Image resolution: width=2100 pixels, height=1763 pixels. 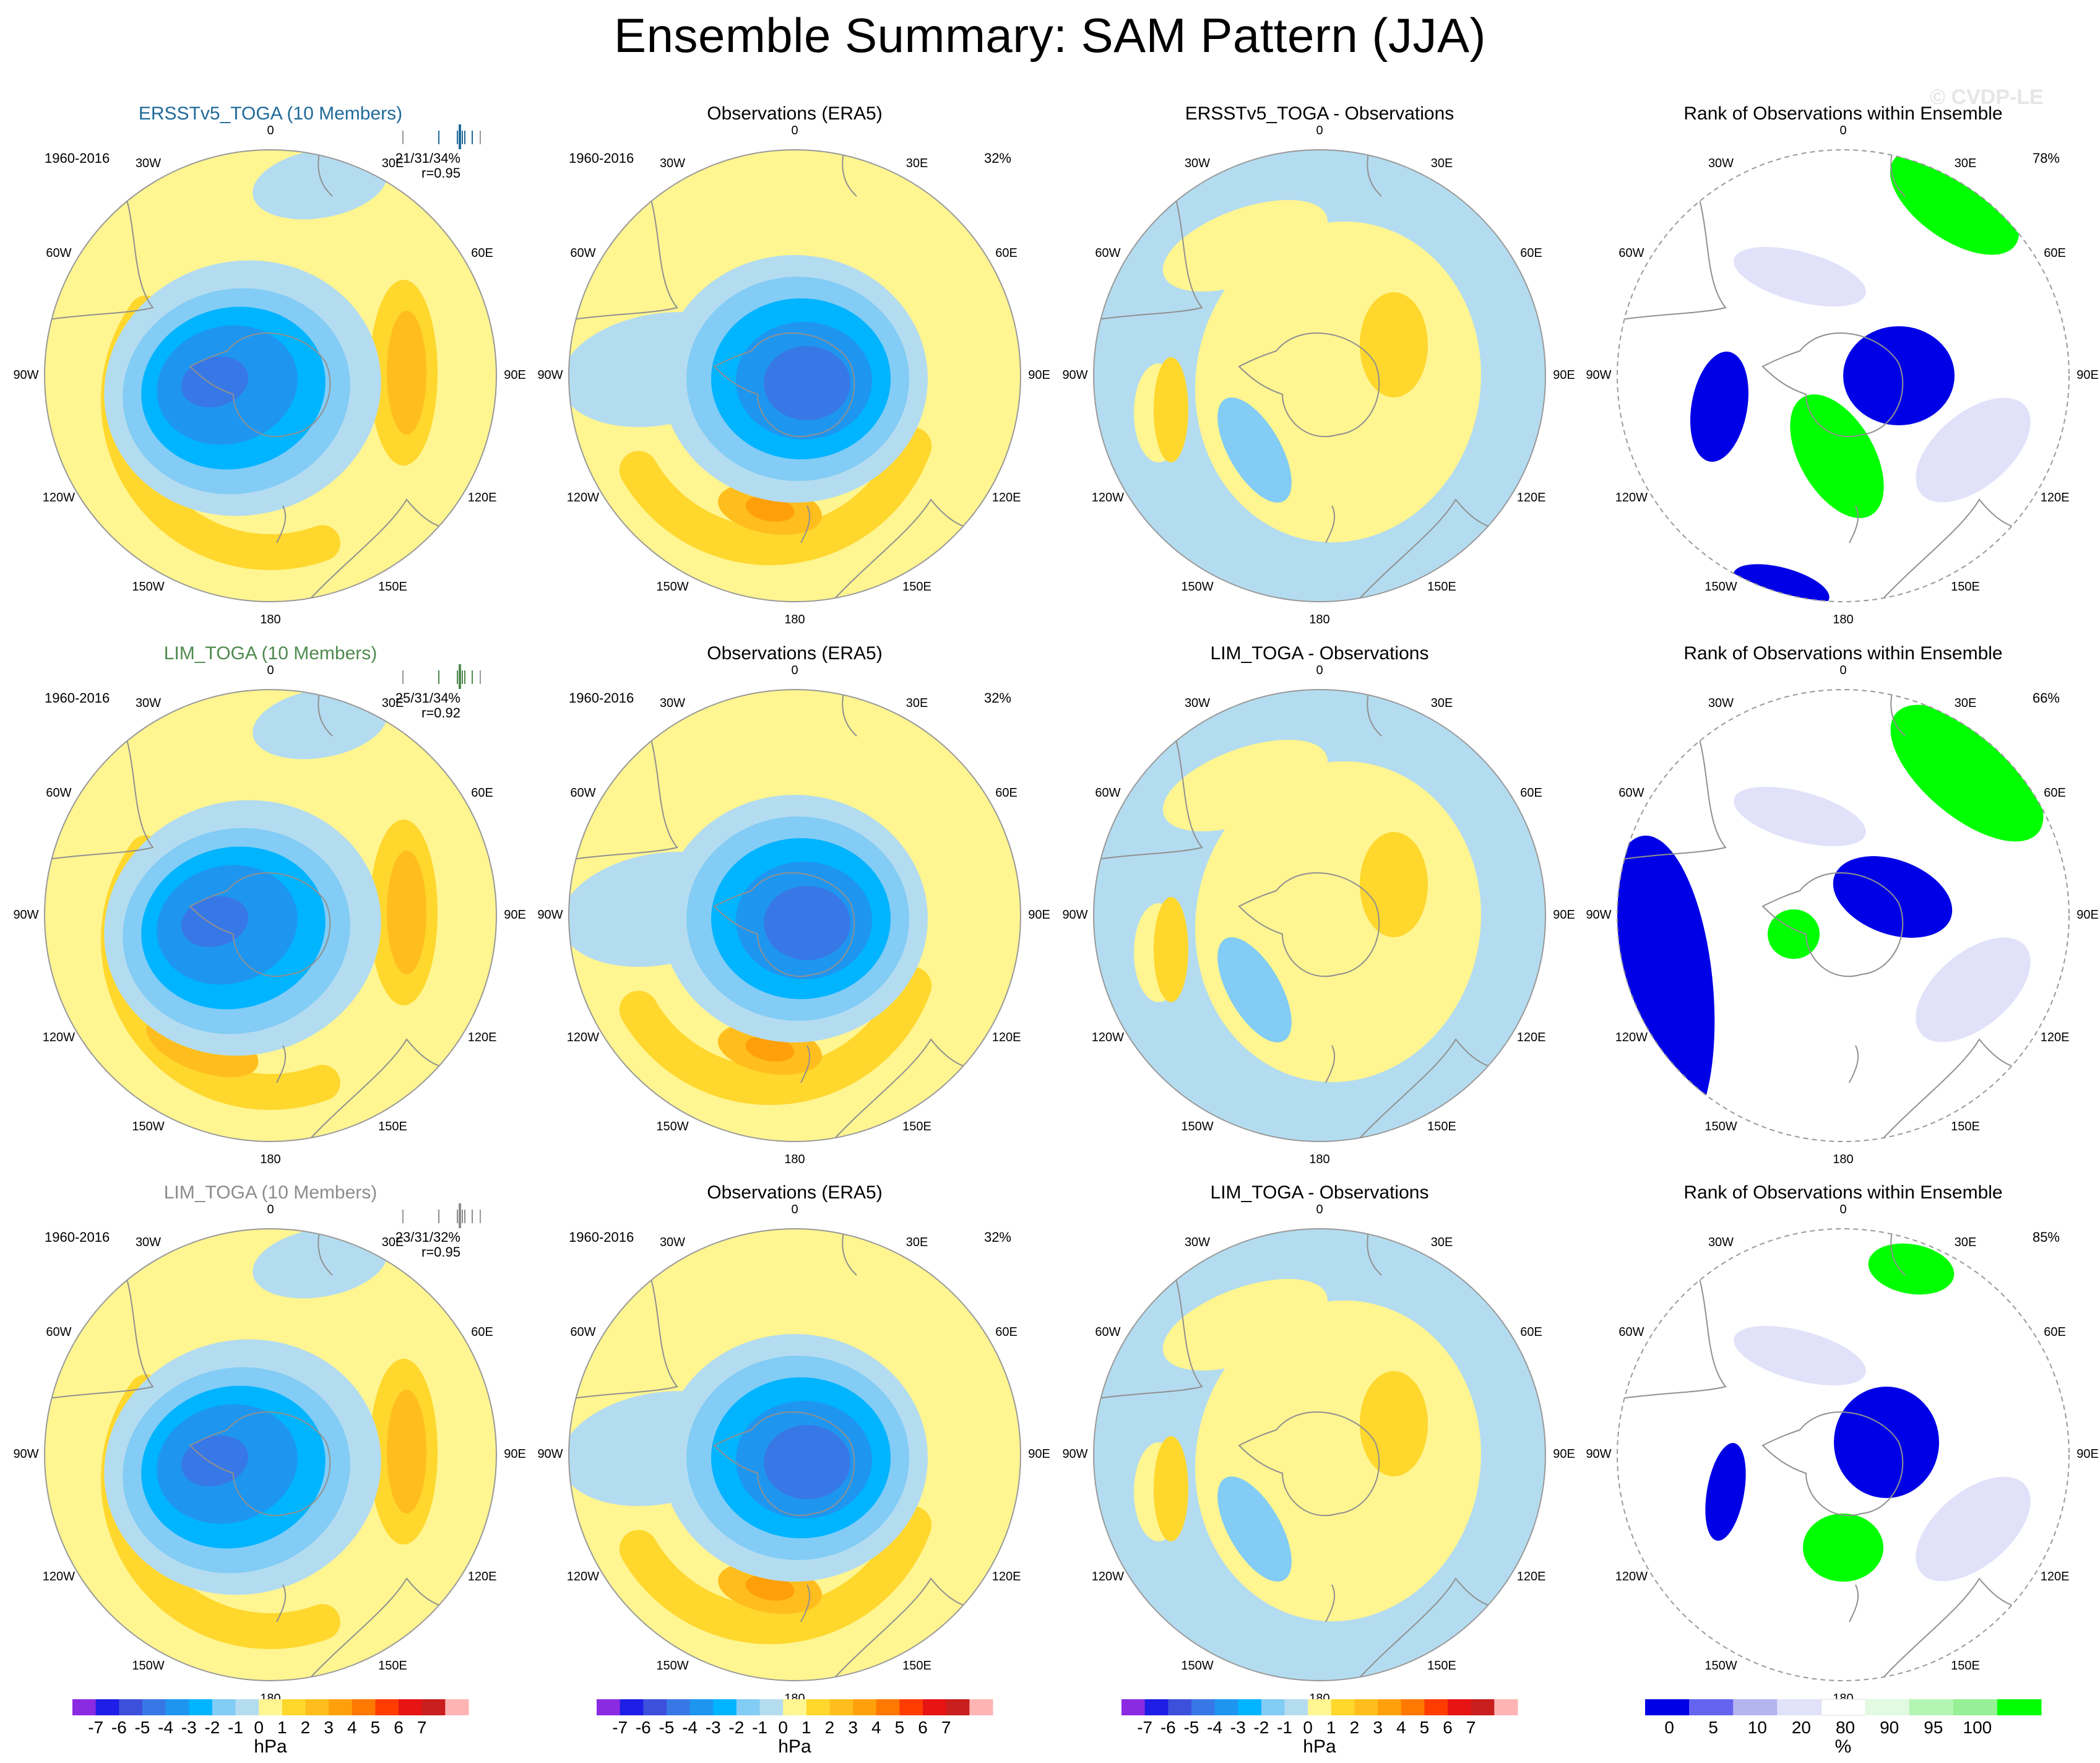 I want to click on new-zealand-outline, so click(x=805, y=1603).